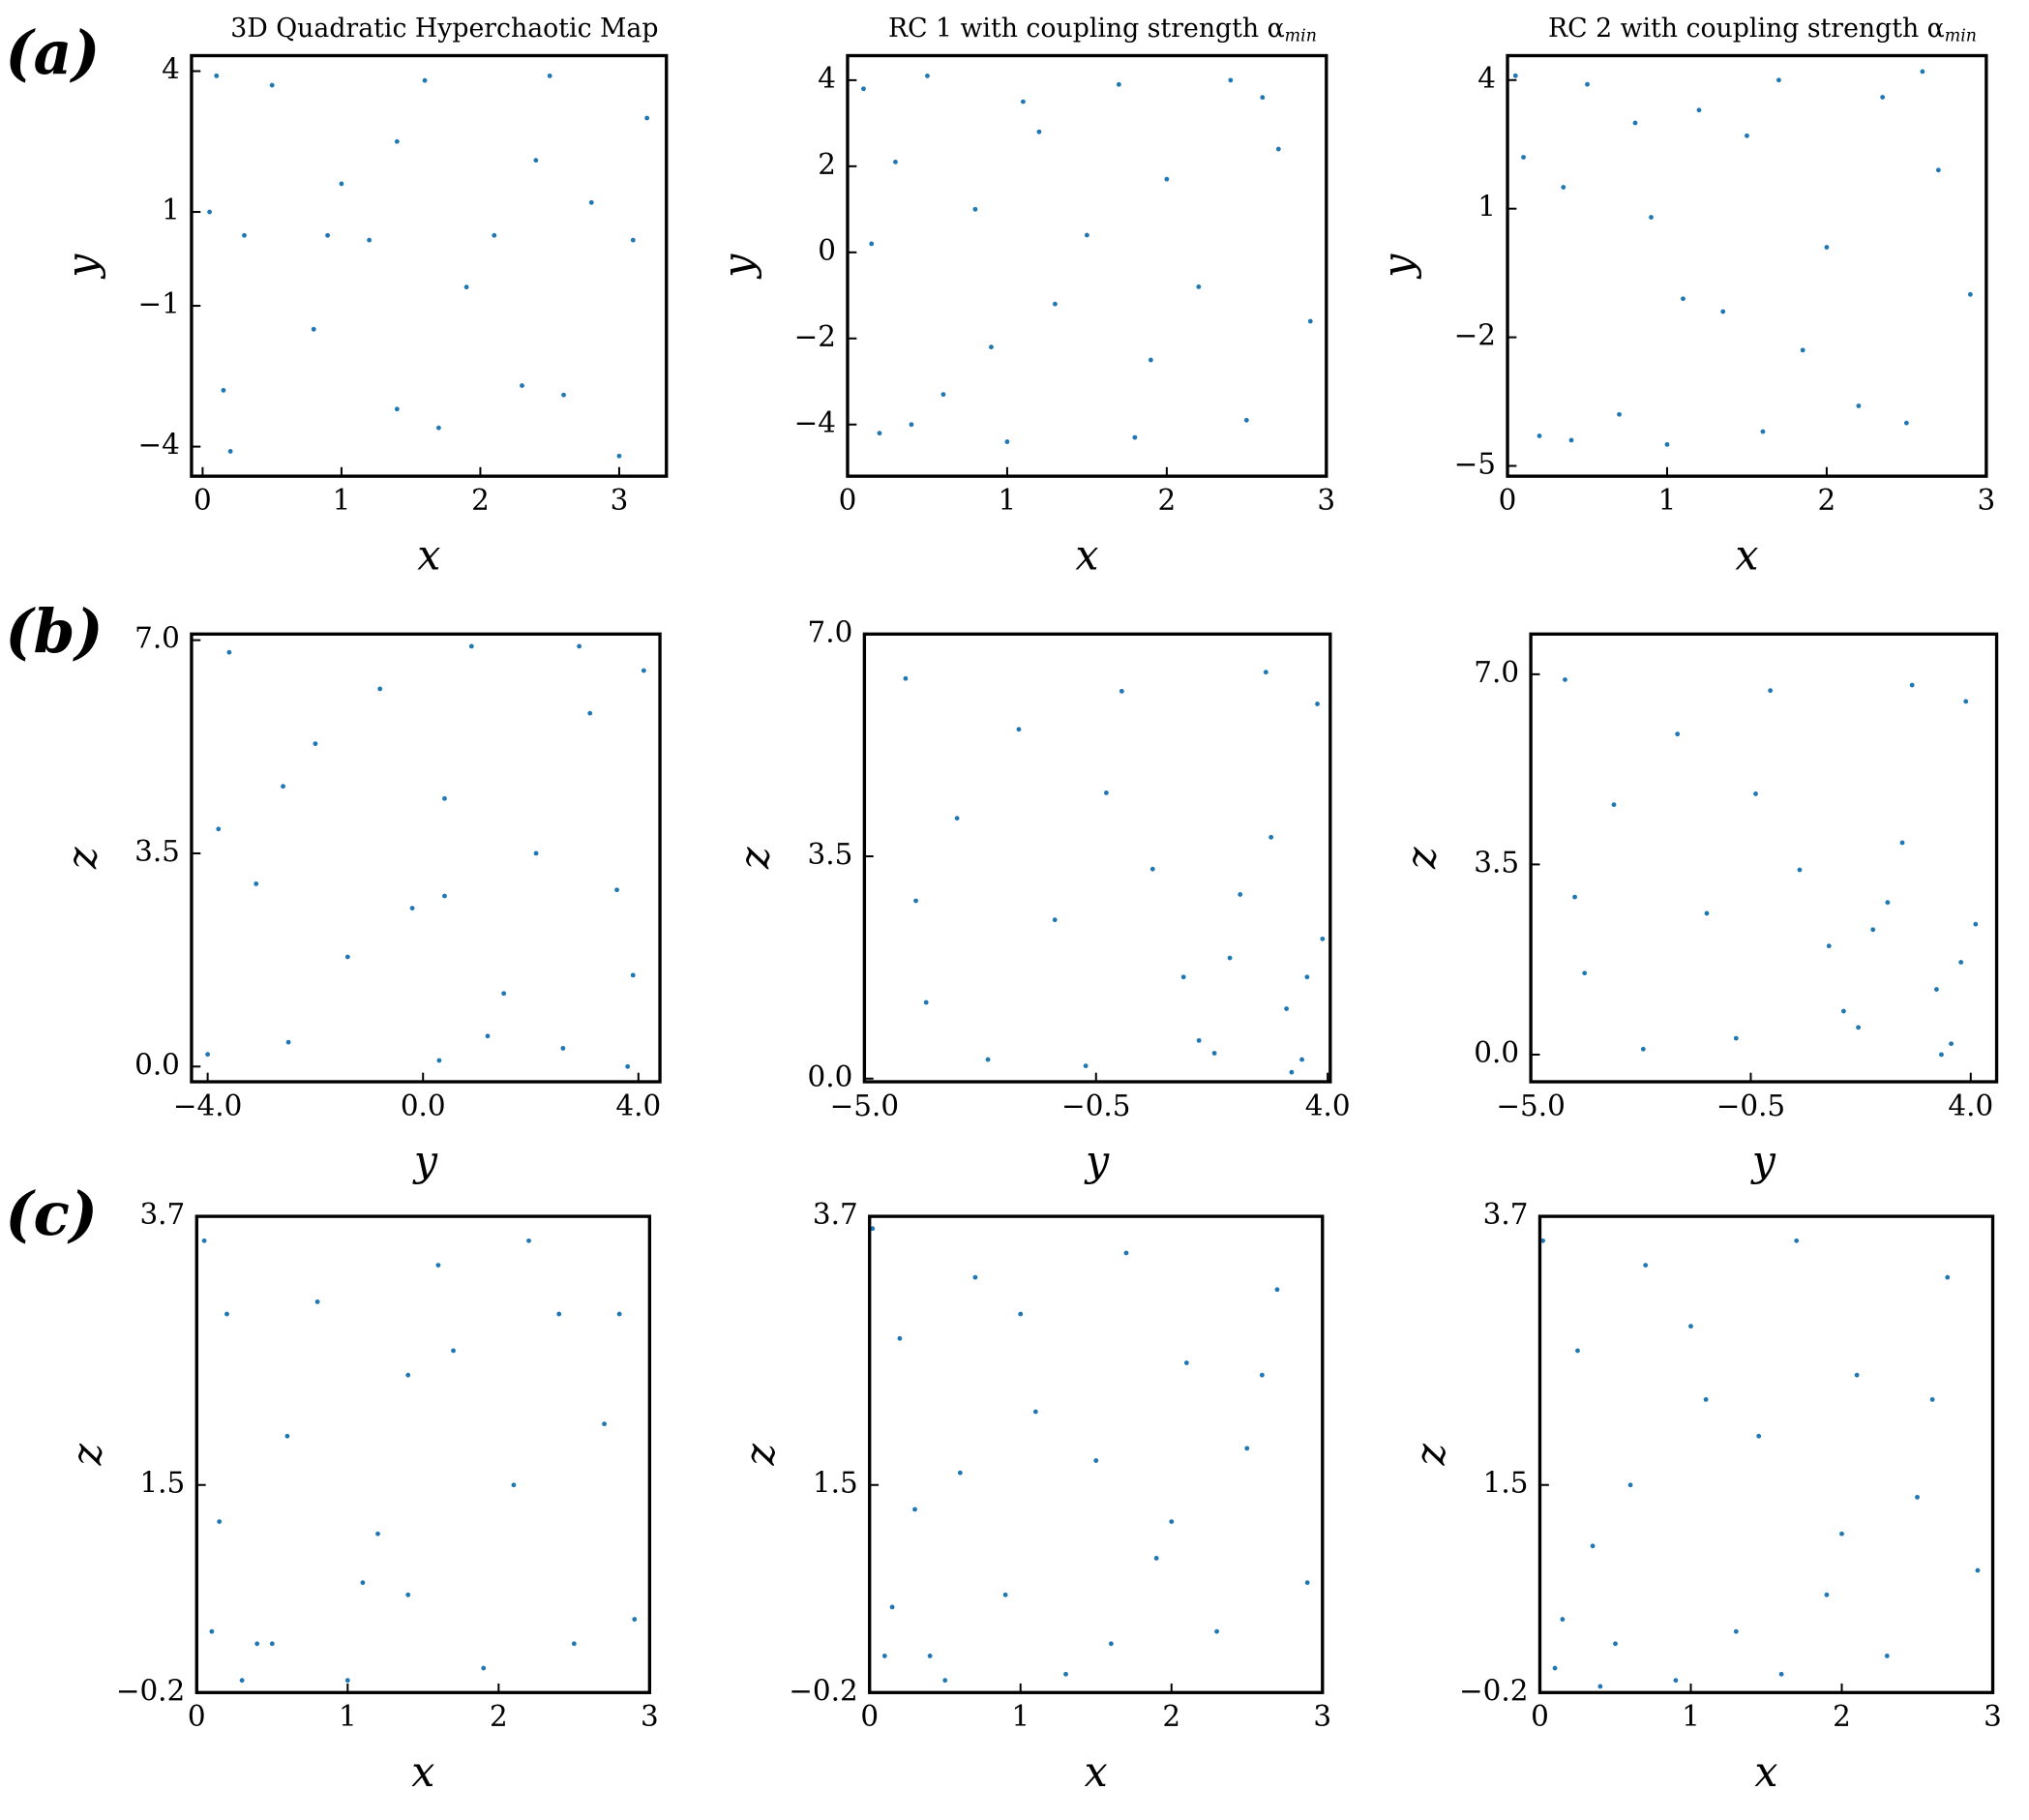 Image resolution: width=2029 pixels, height=1820 pixels. I want to click on x-tick-label: 4.0, so click(1971, 1105).